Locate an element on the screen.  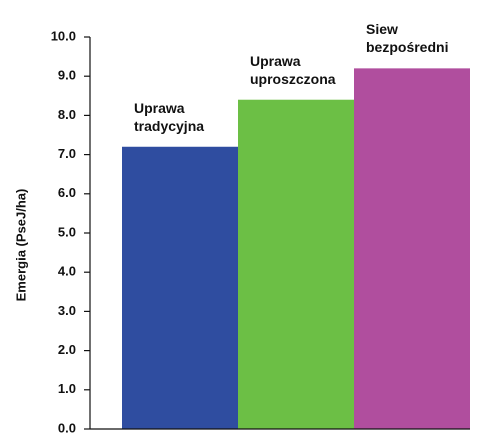
y-tick-label: 4.0 is located at coordinates (67, 271).